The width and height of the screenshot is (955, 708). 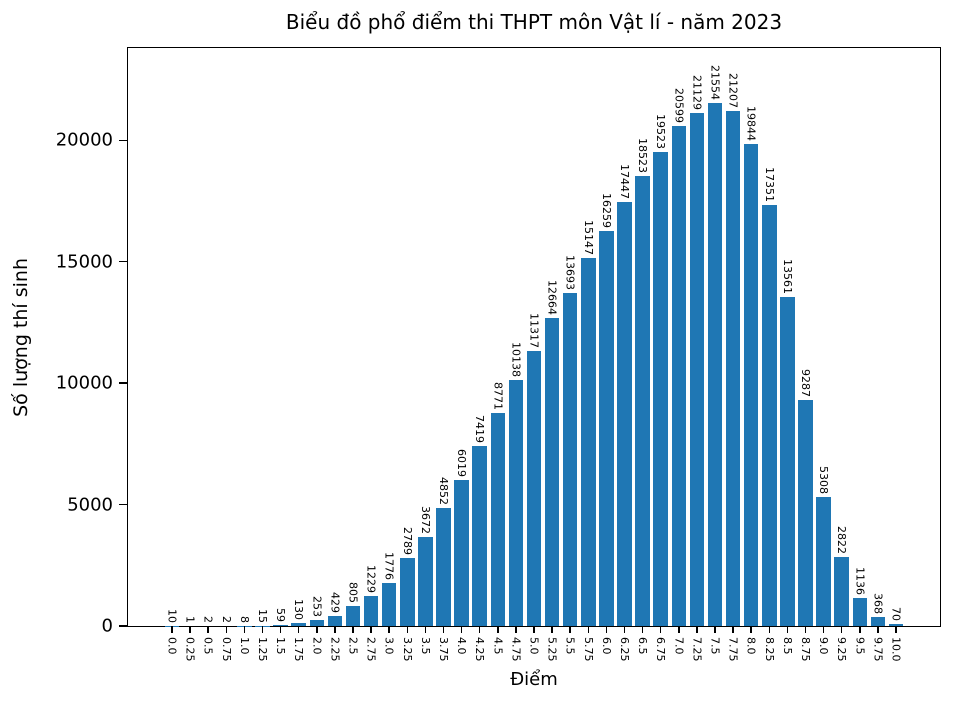 I want to click on y-axis-label-wrap: Số lượng thí sinh, so click(x=21, y=337).